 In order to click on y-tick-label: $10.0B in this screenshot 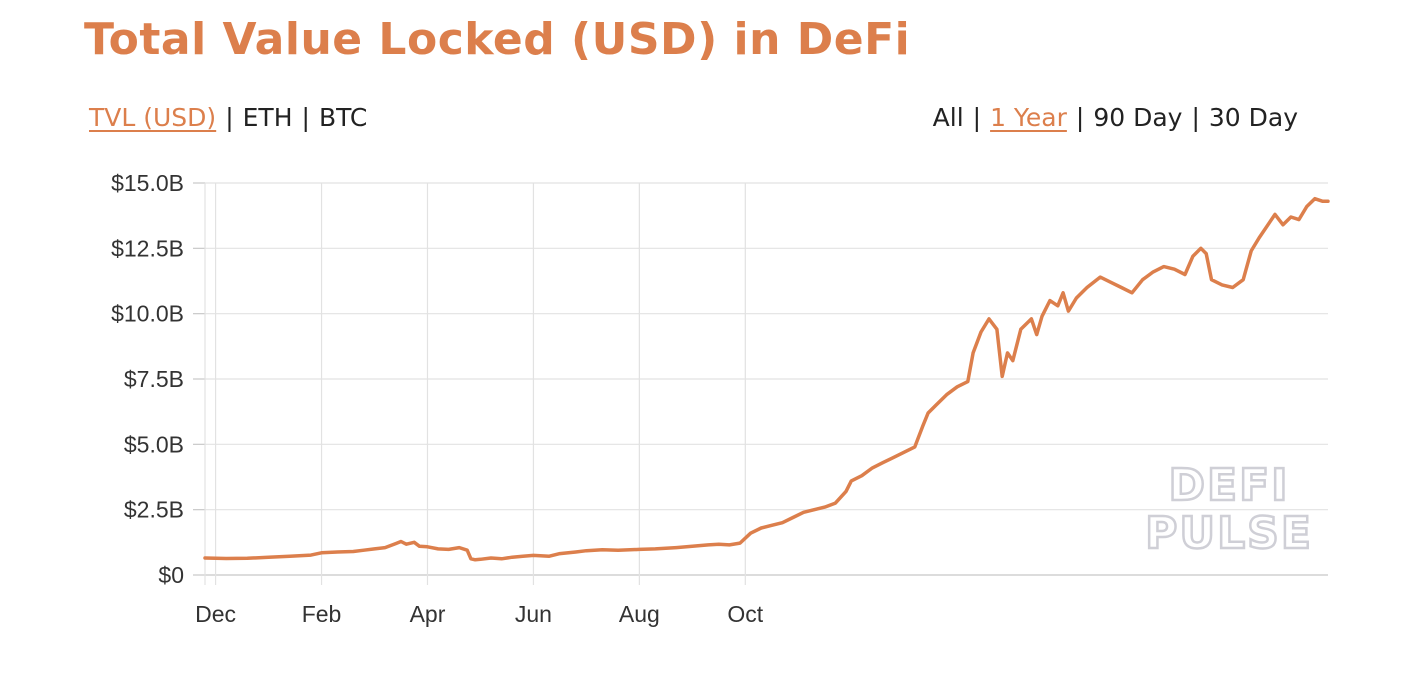, I will do `click(147, 314)`.